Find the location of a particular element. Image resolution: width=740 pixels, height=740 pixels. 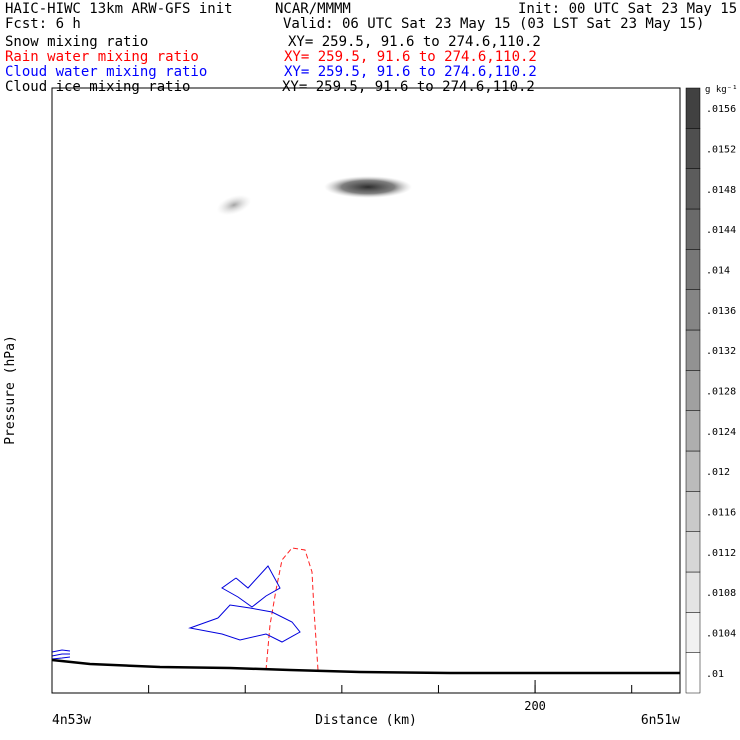

colorbar-tick-label: .0108 is located at coordinates (721, 593).